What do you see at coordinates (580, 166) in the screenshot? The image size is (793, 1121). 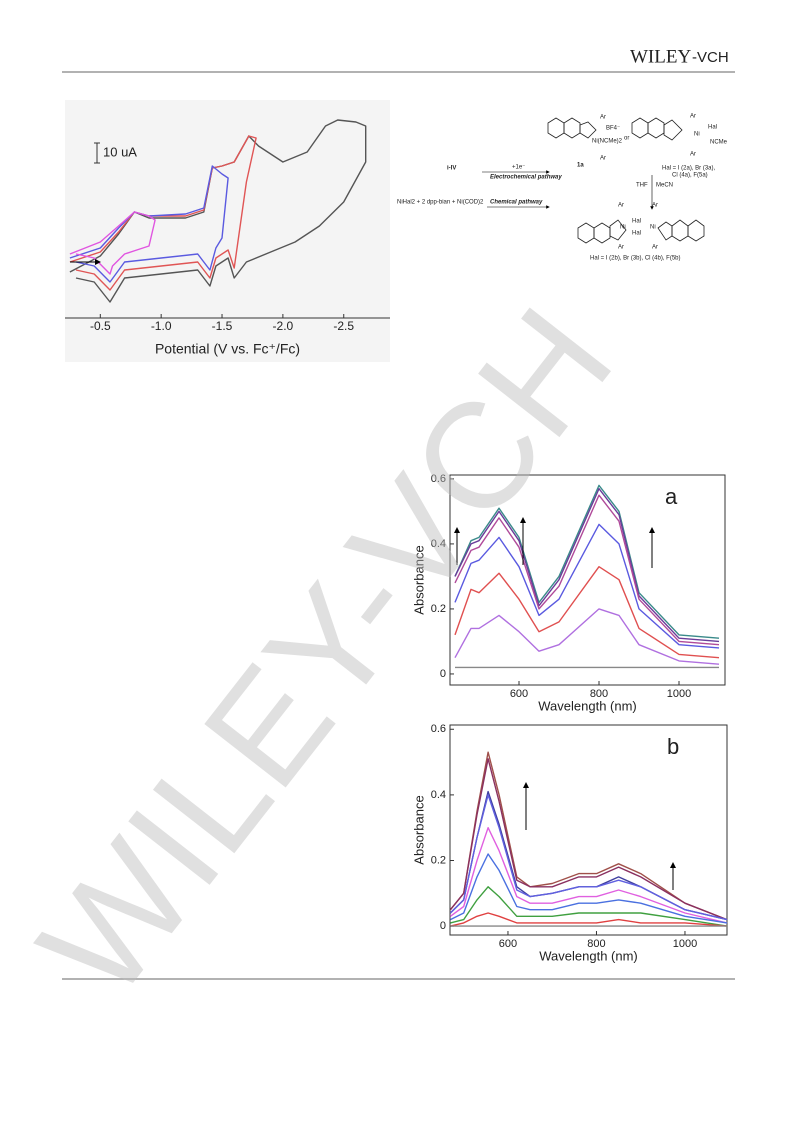 I see `label: 1a` at bounding box center [580, 166].